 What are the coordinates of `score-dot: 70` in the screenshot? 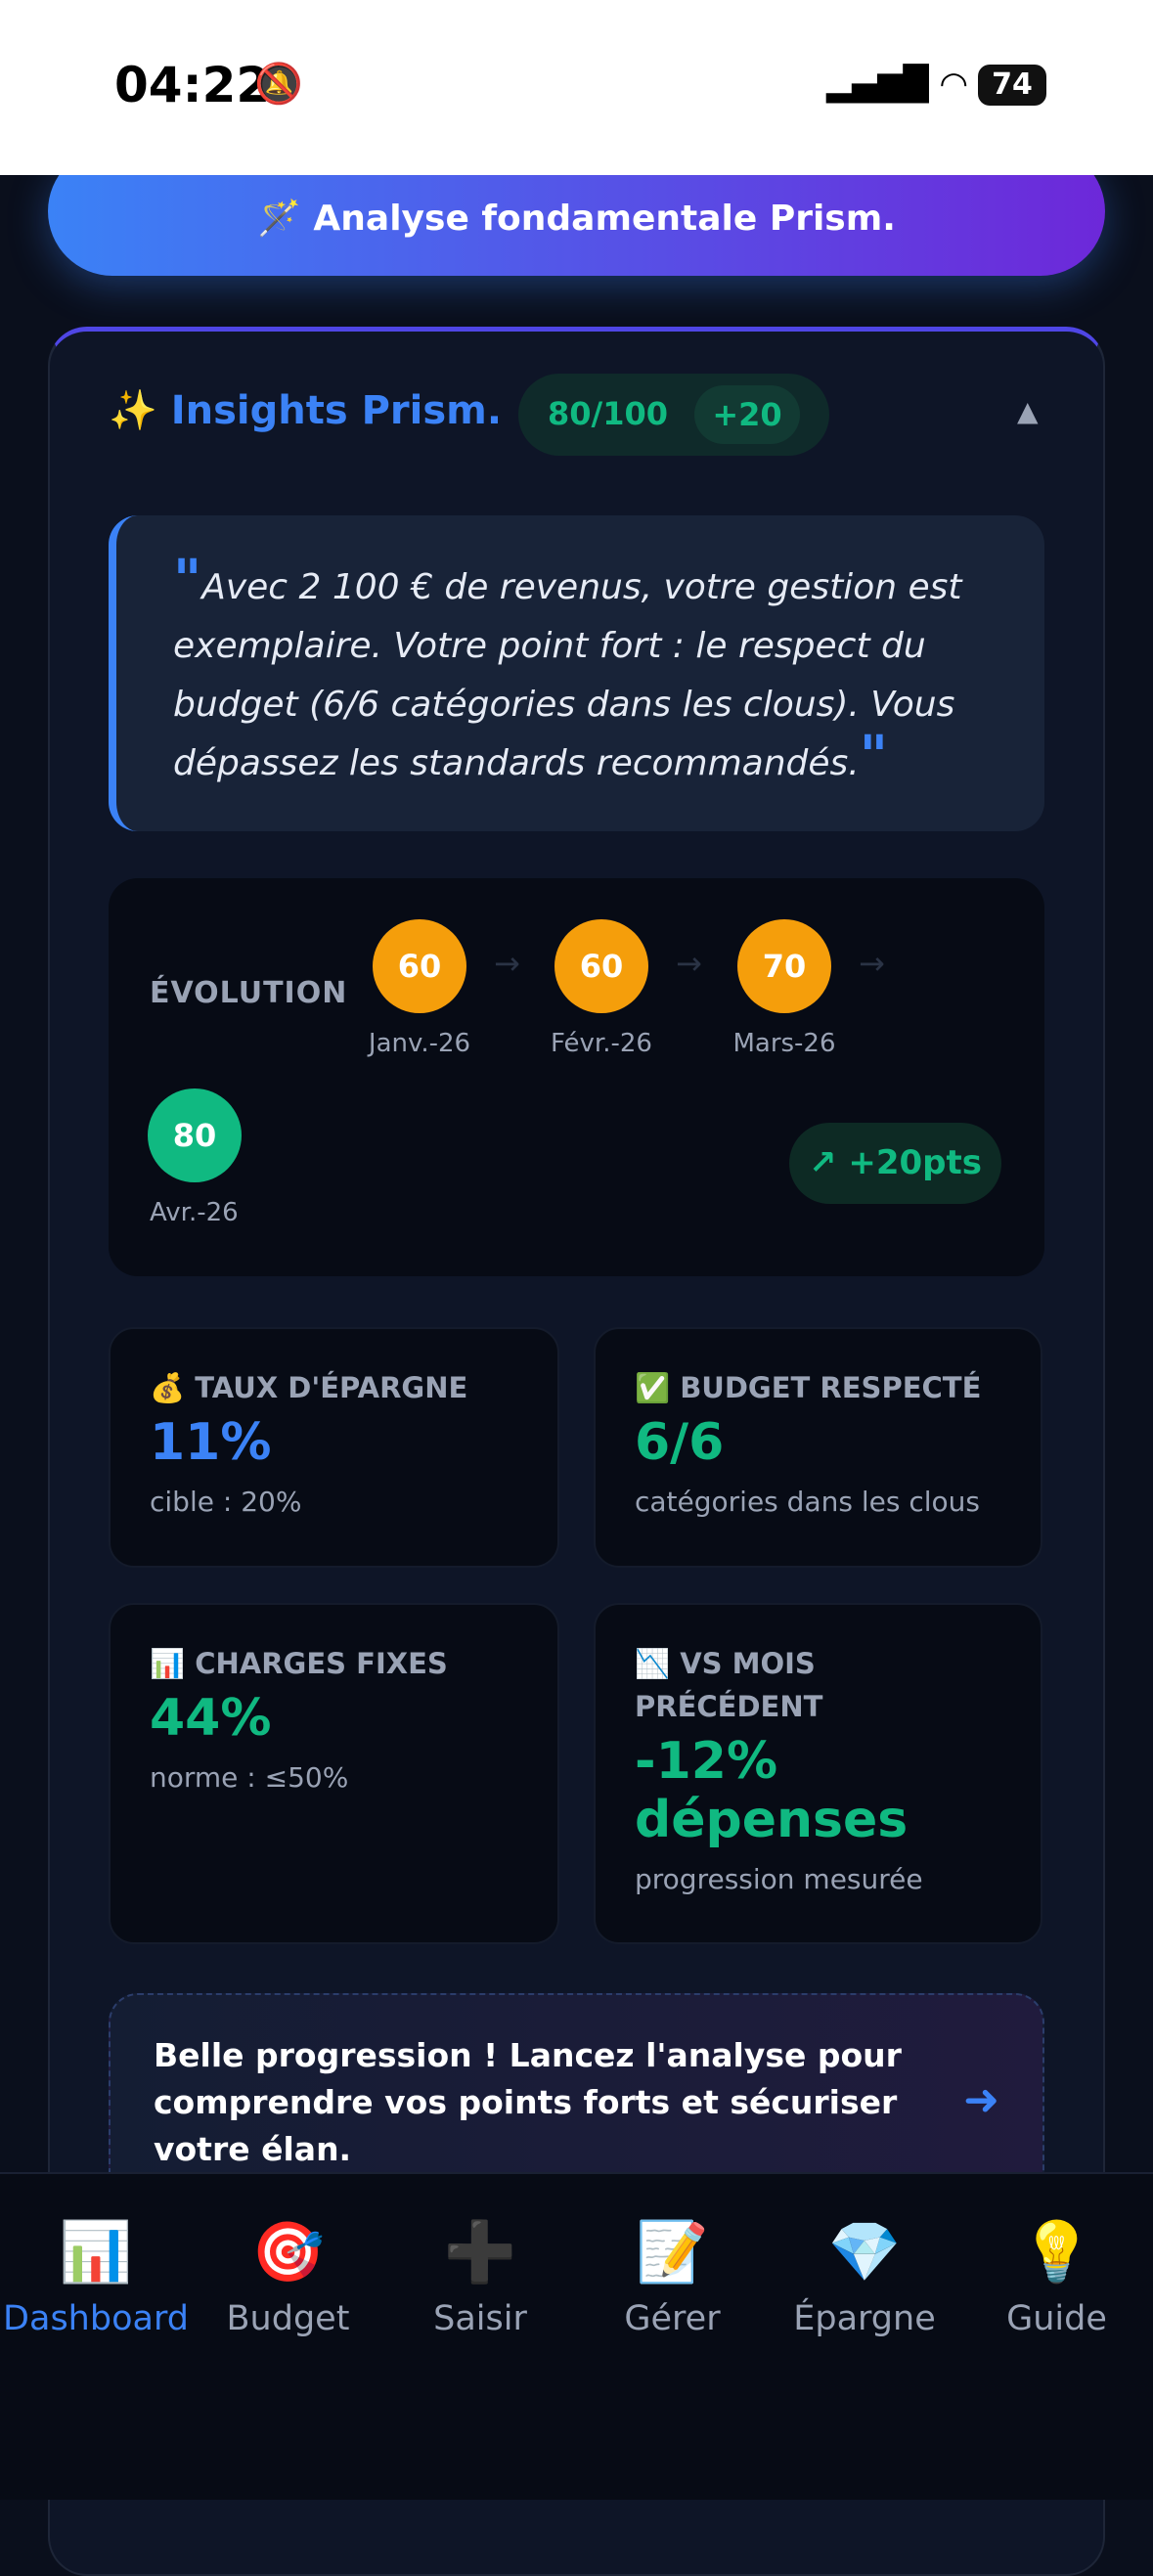 It's located at (784, 966).